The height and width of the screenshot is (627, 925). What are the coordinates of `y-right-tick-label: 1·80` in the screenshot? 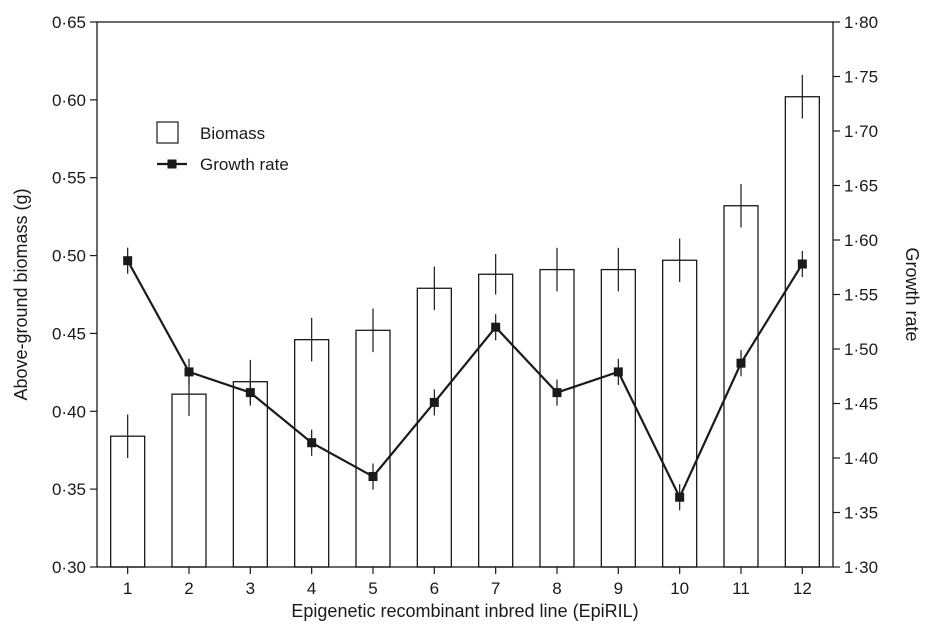 It's located at (861, 22).